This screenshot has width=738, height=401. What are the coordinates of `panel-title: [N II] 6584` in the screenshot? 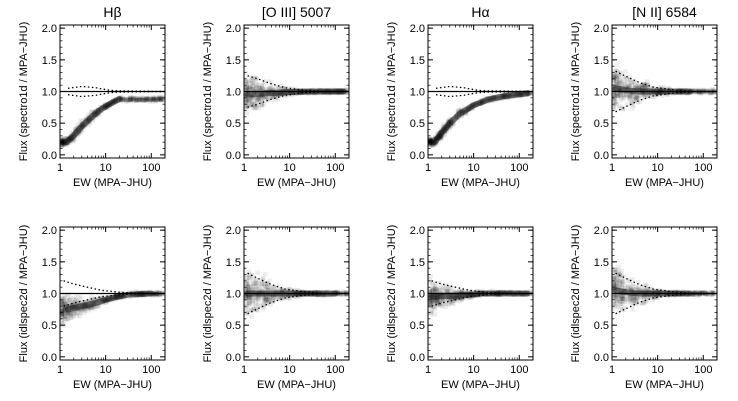 It's located at (664, 12).